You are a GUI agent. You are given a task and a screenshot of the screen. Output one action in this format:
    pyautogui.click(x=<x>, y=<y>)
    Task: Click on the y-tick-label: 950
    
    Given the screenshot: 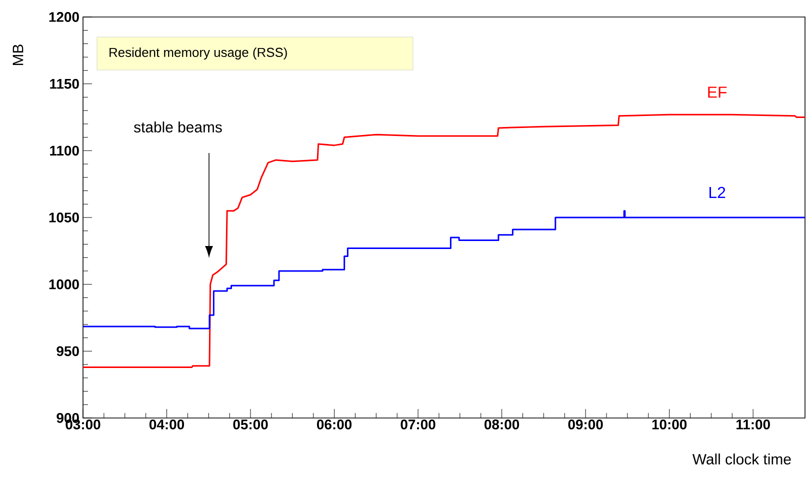 What is the action you would take?
    pyautogui.click(x=67, y=351)
    